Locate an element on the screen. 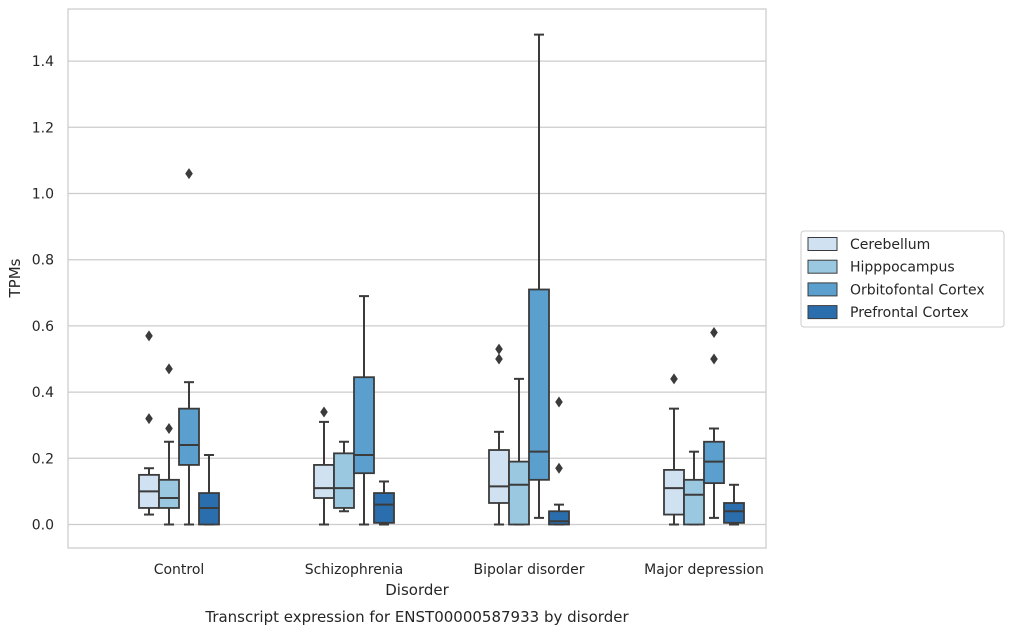  y-tick-label: 0.8 is located at coordinates (43, 261).